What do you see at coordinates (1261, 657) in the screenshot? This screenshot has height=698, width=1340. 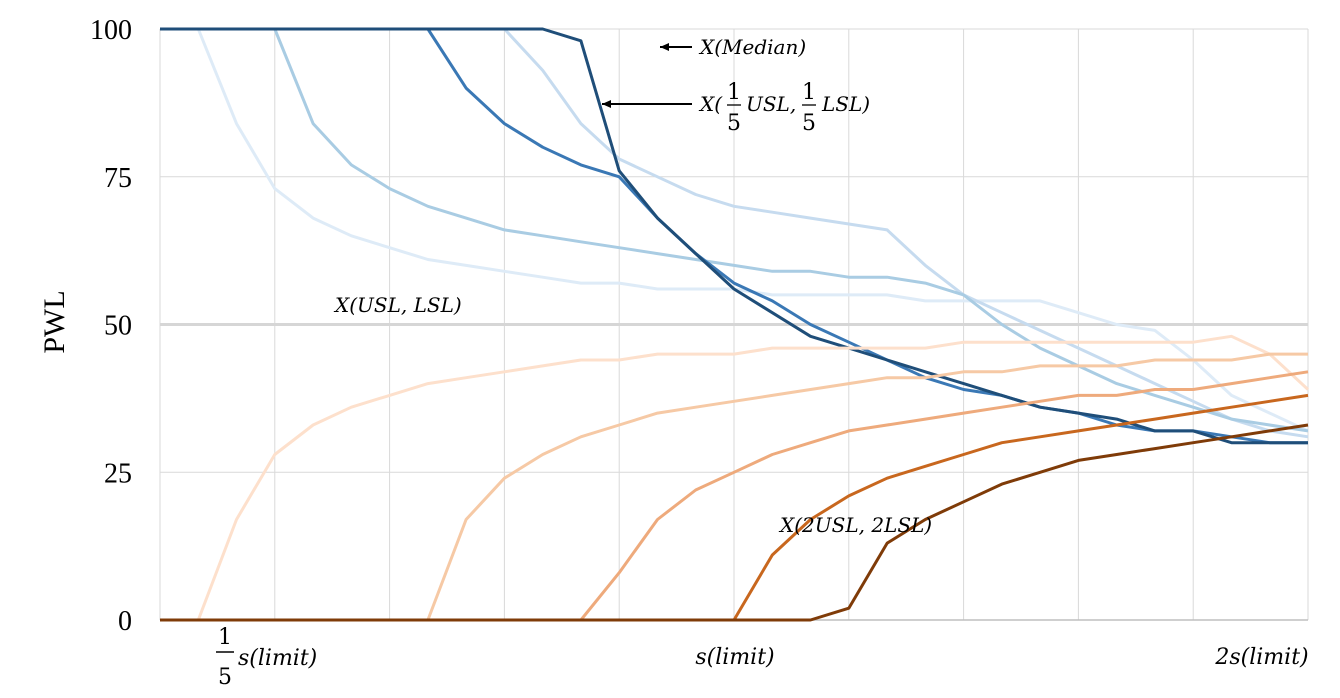 I see `x-tick-label-end: 2s(limit)` at bounding box center [1261, 657].